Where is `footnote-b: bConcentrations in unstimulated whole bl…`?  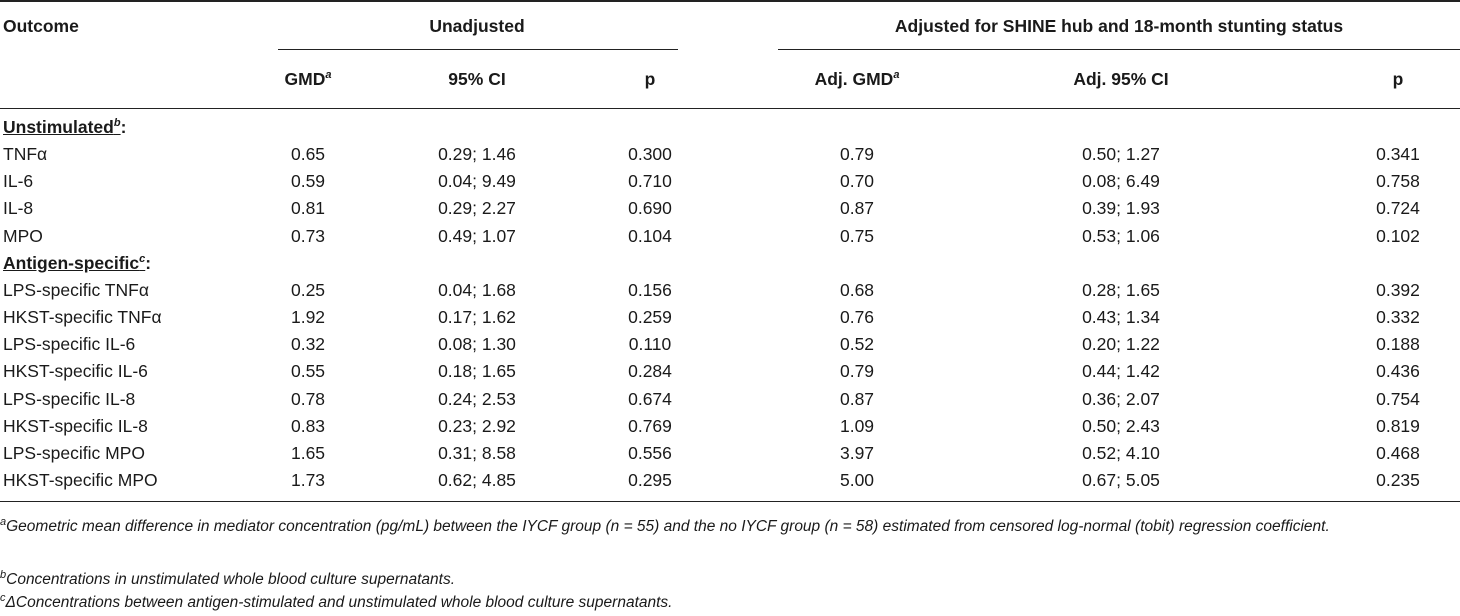 footnote-b: bConcentrations in unstimulated whole bl… is located at coordinates (228, 578).